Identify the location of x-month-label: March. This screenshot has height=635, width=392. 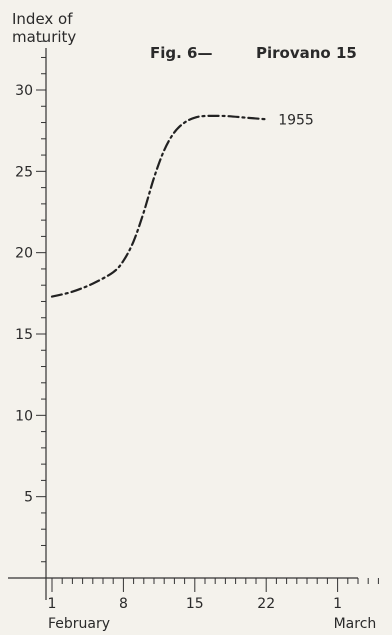
(355, 624).